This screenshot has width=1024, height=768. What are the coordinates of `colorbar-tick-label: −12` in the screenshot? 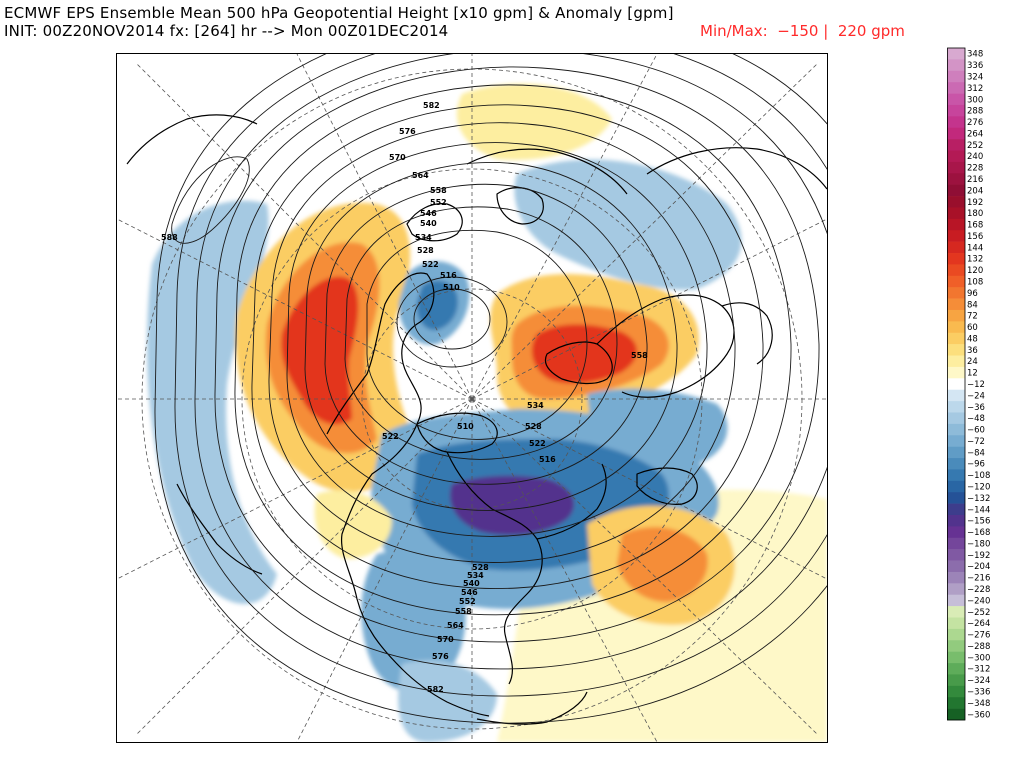 It's located at (976, 385).